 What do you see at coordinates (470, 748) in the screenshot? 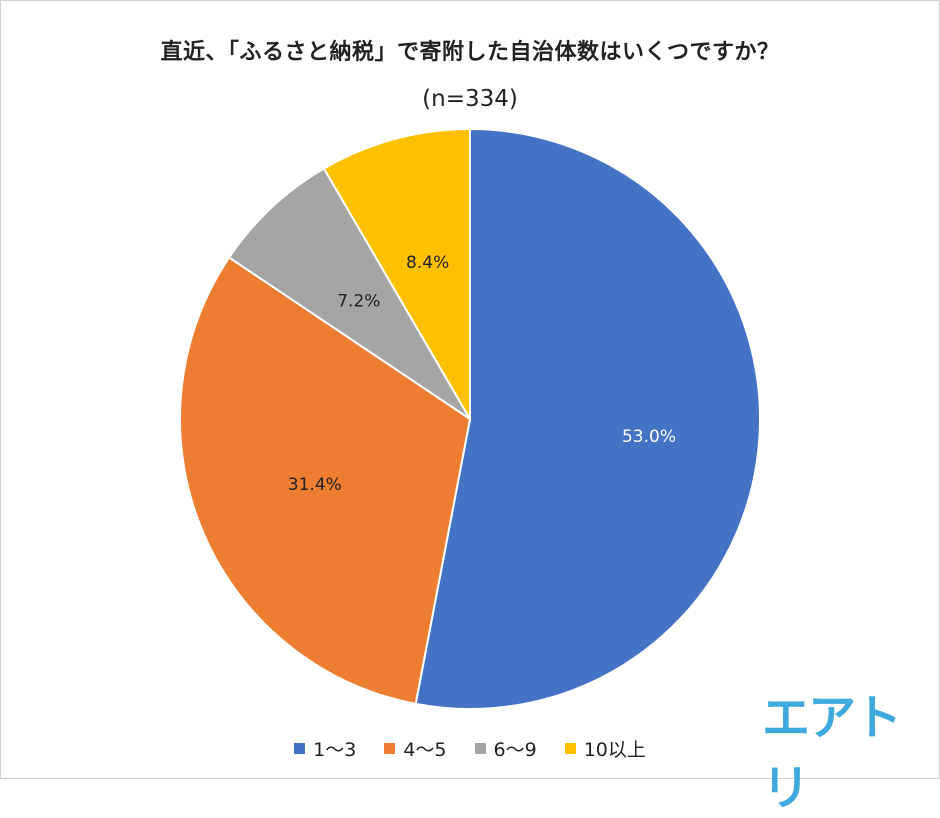
I see `chart-legend: 1～3 4～5 6～9 10以上` at bounding box center [470, 748].